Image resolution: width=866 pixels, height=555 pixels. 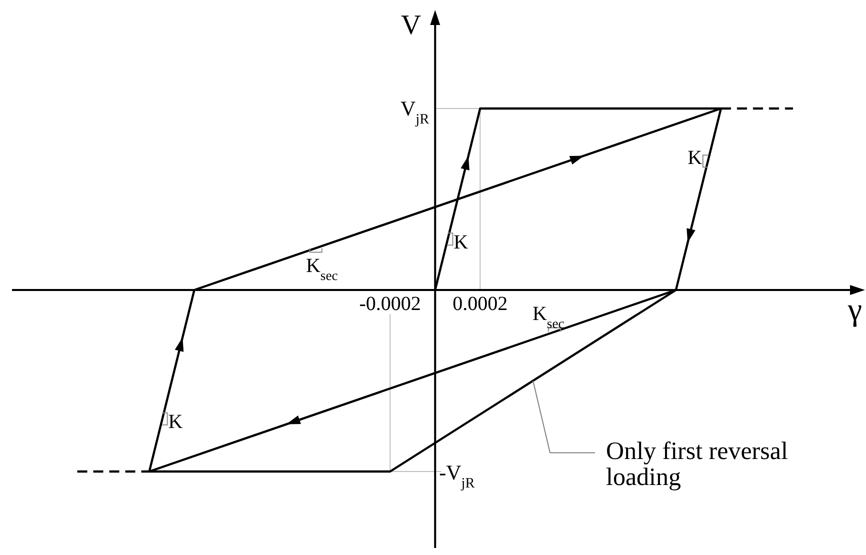 What do you see at coordinates (457, 476) in the screenshot?
I see `ref-line-label: -V$_{jR}$` at bounding box center [457, 476].